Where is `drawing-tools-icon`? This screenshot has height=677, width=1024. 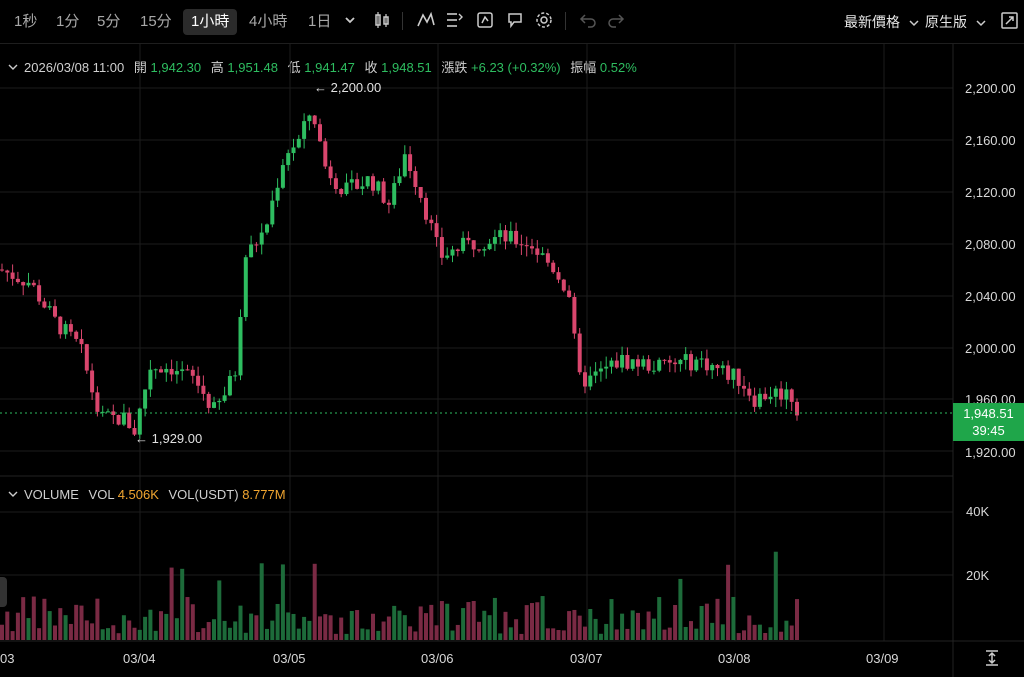 drawing-tools-icon is located at coordinates (455, 21).